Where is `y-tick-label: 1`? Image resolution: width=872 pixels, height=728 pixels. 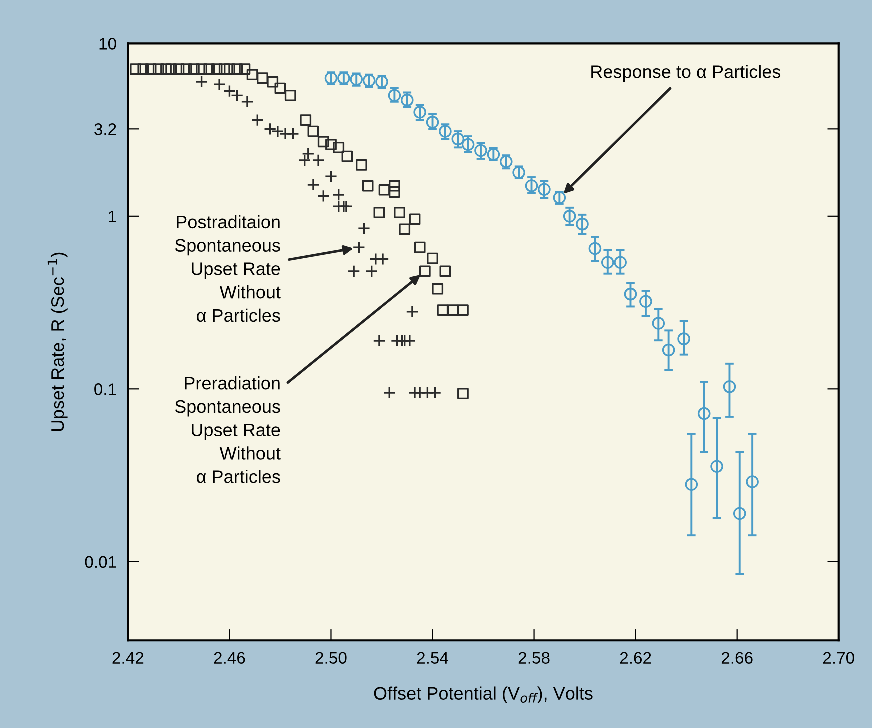 y-tick-label: 1 is located at coordinates (112, 216).